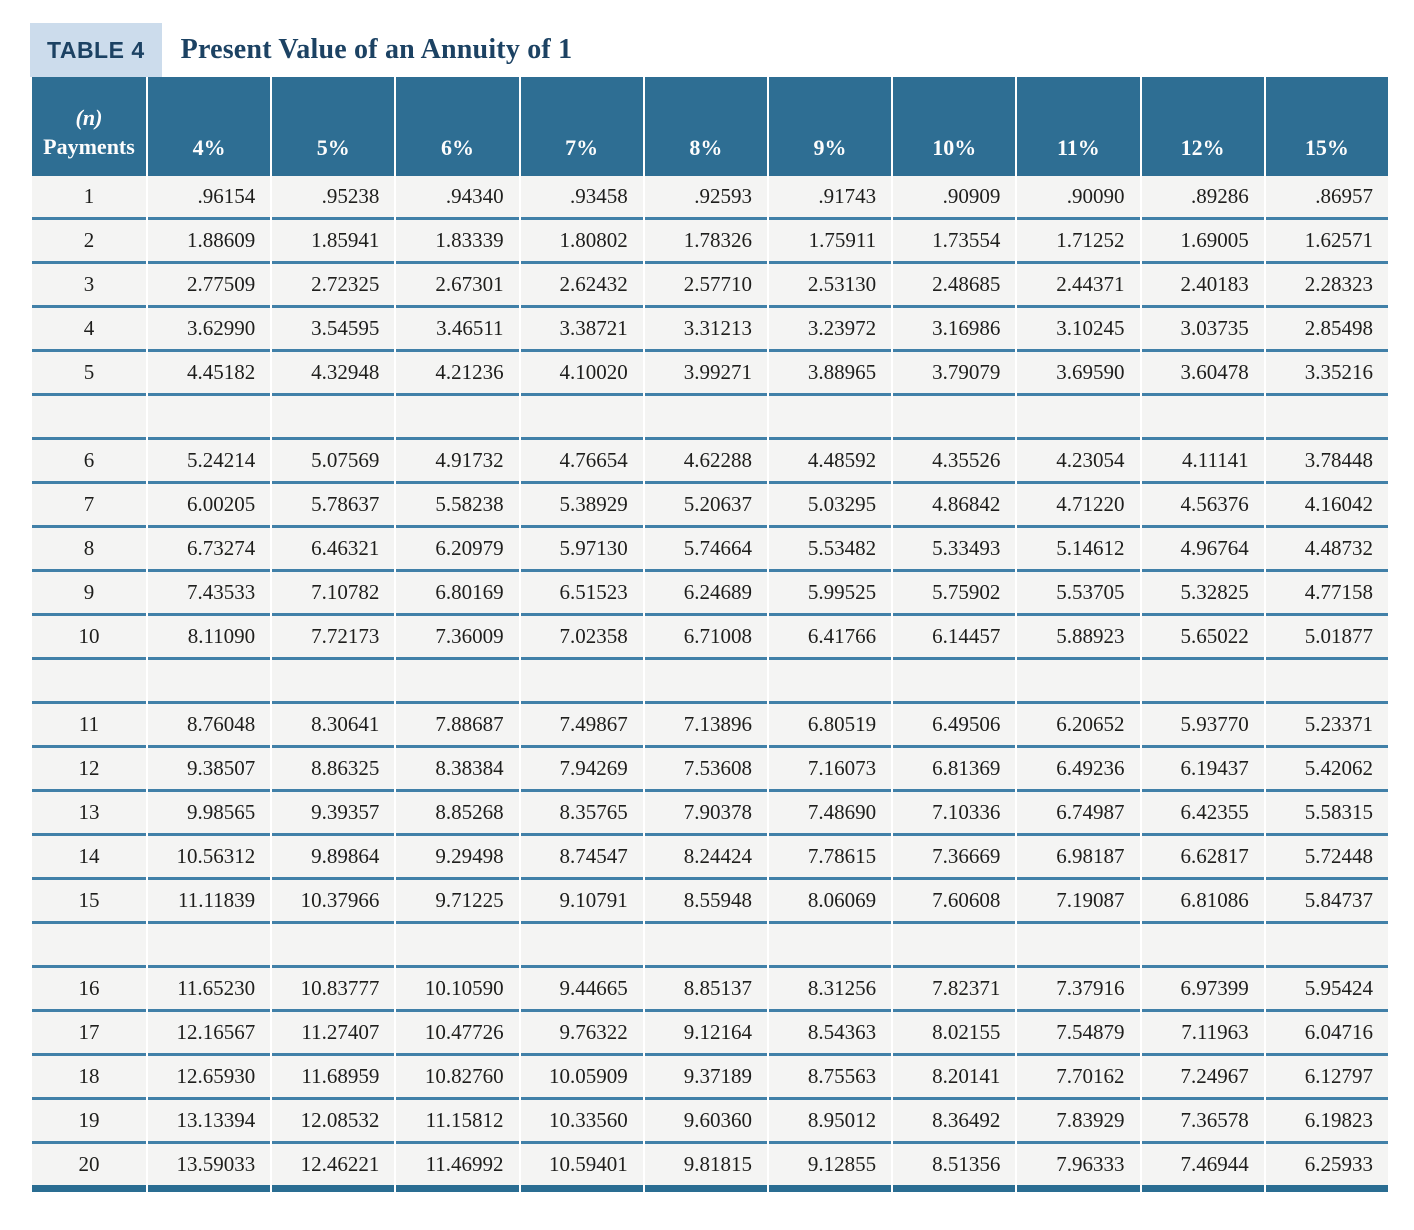  Describe the element at coordinates (89, 550) in the screenshot. I see `payments-cell: 8` at that location.